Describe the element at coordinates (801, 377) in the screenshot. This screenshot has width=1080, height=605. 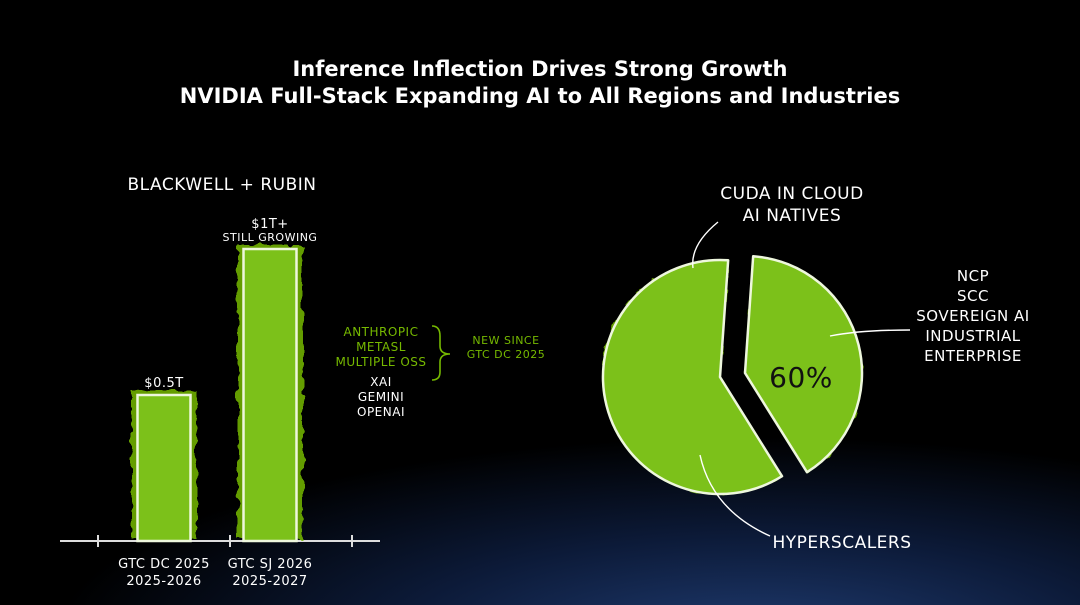
I see `pie-slice-label: 60%` at that location.